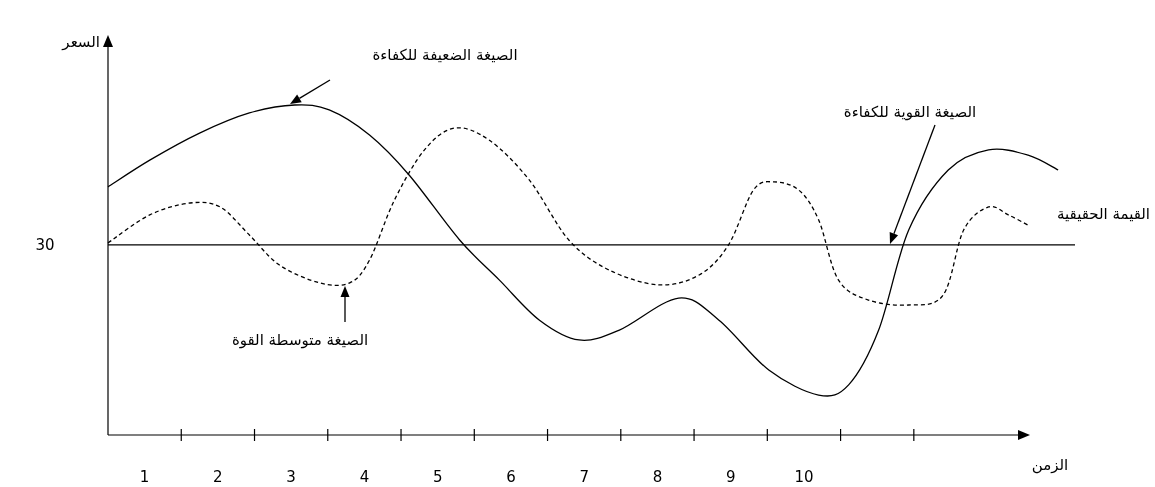 Image resolution: width=1155 pixels, height=487 pixels. What do you see at coordinates (300, 339) in the screenshot?
I see `annotation: الصيغة متوسطة القوة` at bounding box center [300, 339].